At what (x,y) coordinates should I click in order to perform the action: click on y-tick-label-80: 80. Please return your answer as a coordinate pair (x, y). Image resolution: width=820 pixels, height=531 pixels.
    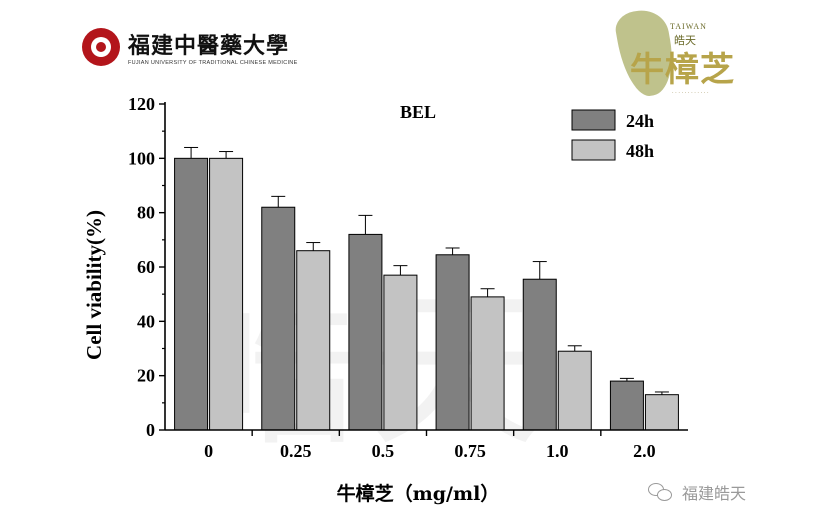
    Looking at the image, I should click on (146, 213).